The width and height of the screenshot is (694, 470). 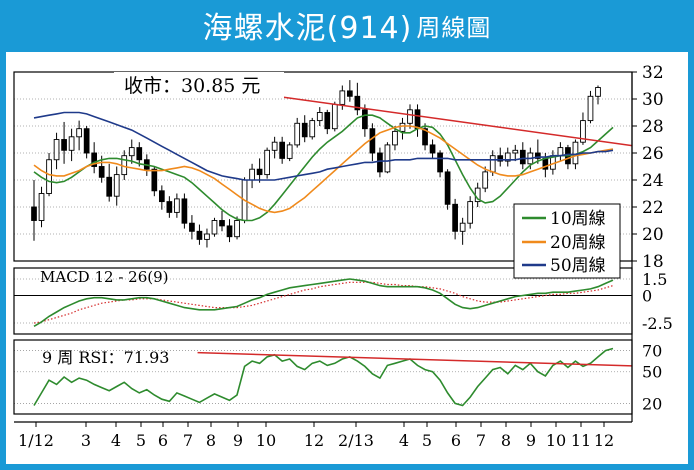 I want to click on x-tick-label-18: 11, so click(x=581, y=440).